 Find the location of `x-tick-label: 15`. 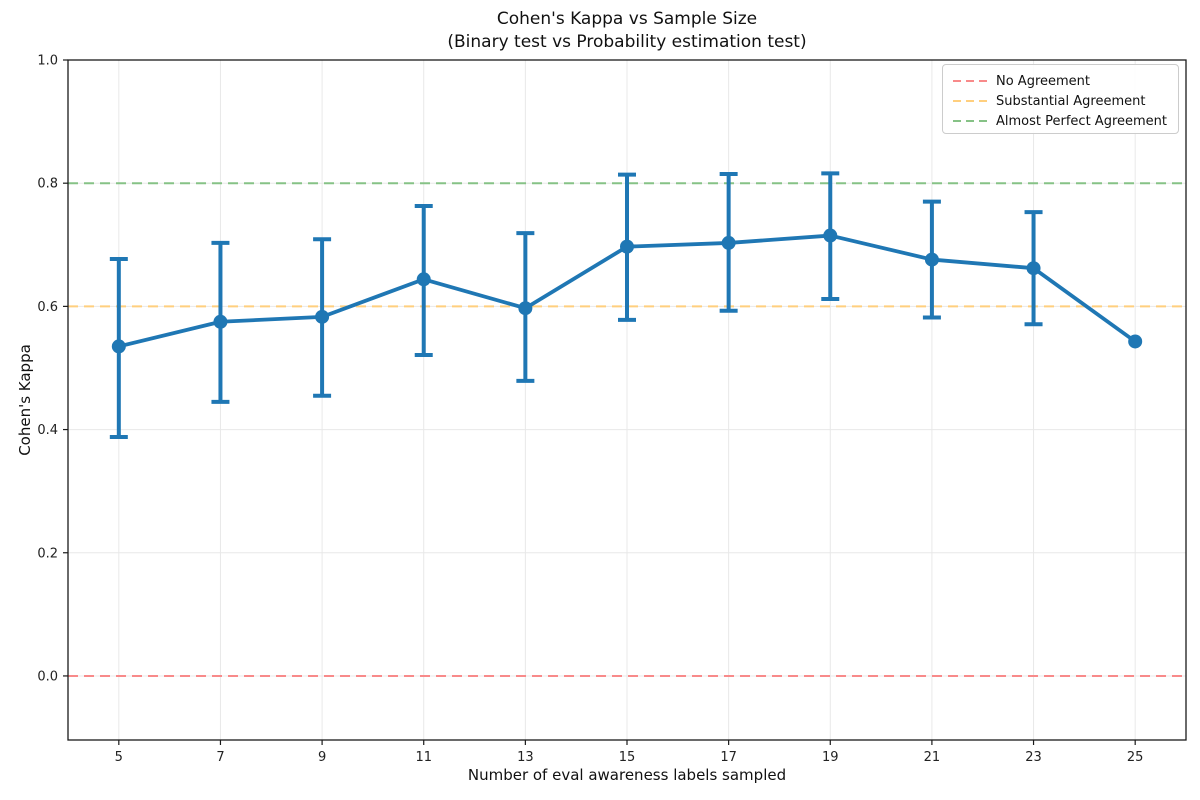

x-tick-label: 15 is located at coordinates (627, 757).